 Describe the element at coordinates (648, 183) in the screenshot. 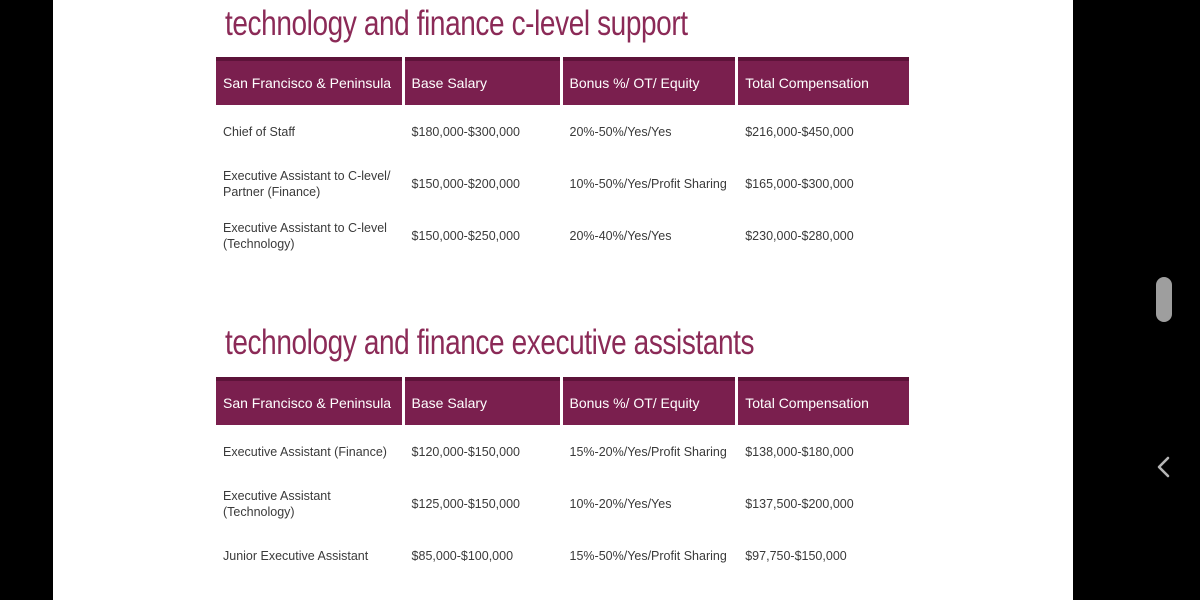

I see `bonus-cell: 10%-50%/Yes/Profit Sharing` at that location.